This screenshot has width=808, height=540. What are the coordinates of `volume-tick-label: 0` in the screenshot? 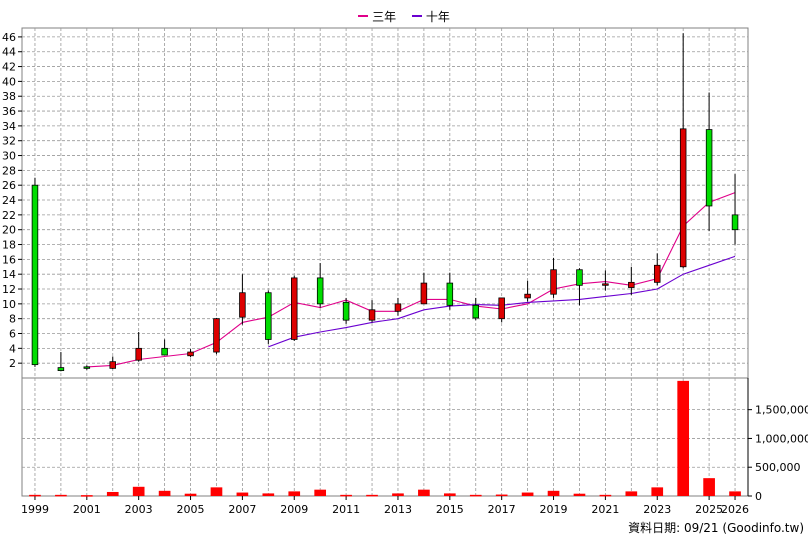 It's located at (758, 496).